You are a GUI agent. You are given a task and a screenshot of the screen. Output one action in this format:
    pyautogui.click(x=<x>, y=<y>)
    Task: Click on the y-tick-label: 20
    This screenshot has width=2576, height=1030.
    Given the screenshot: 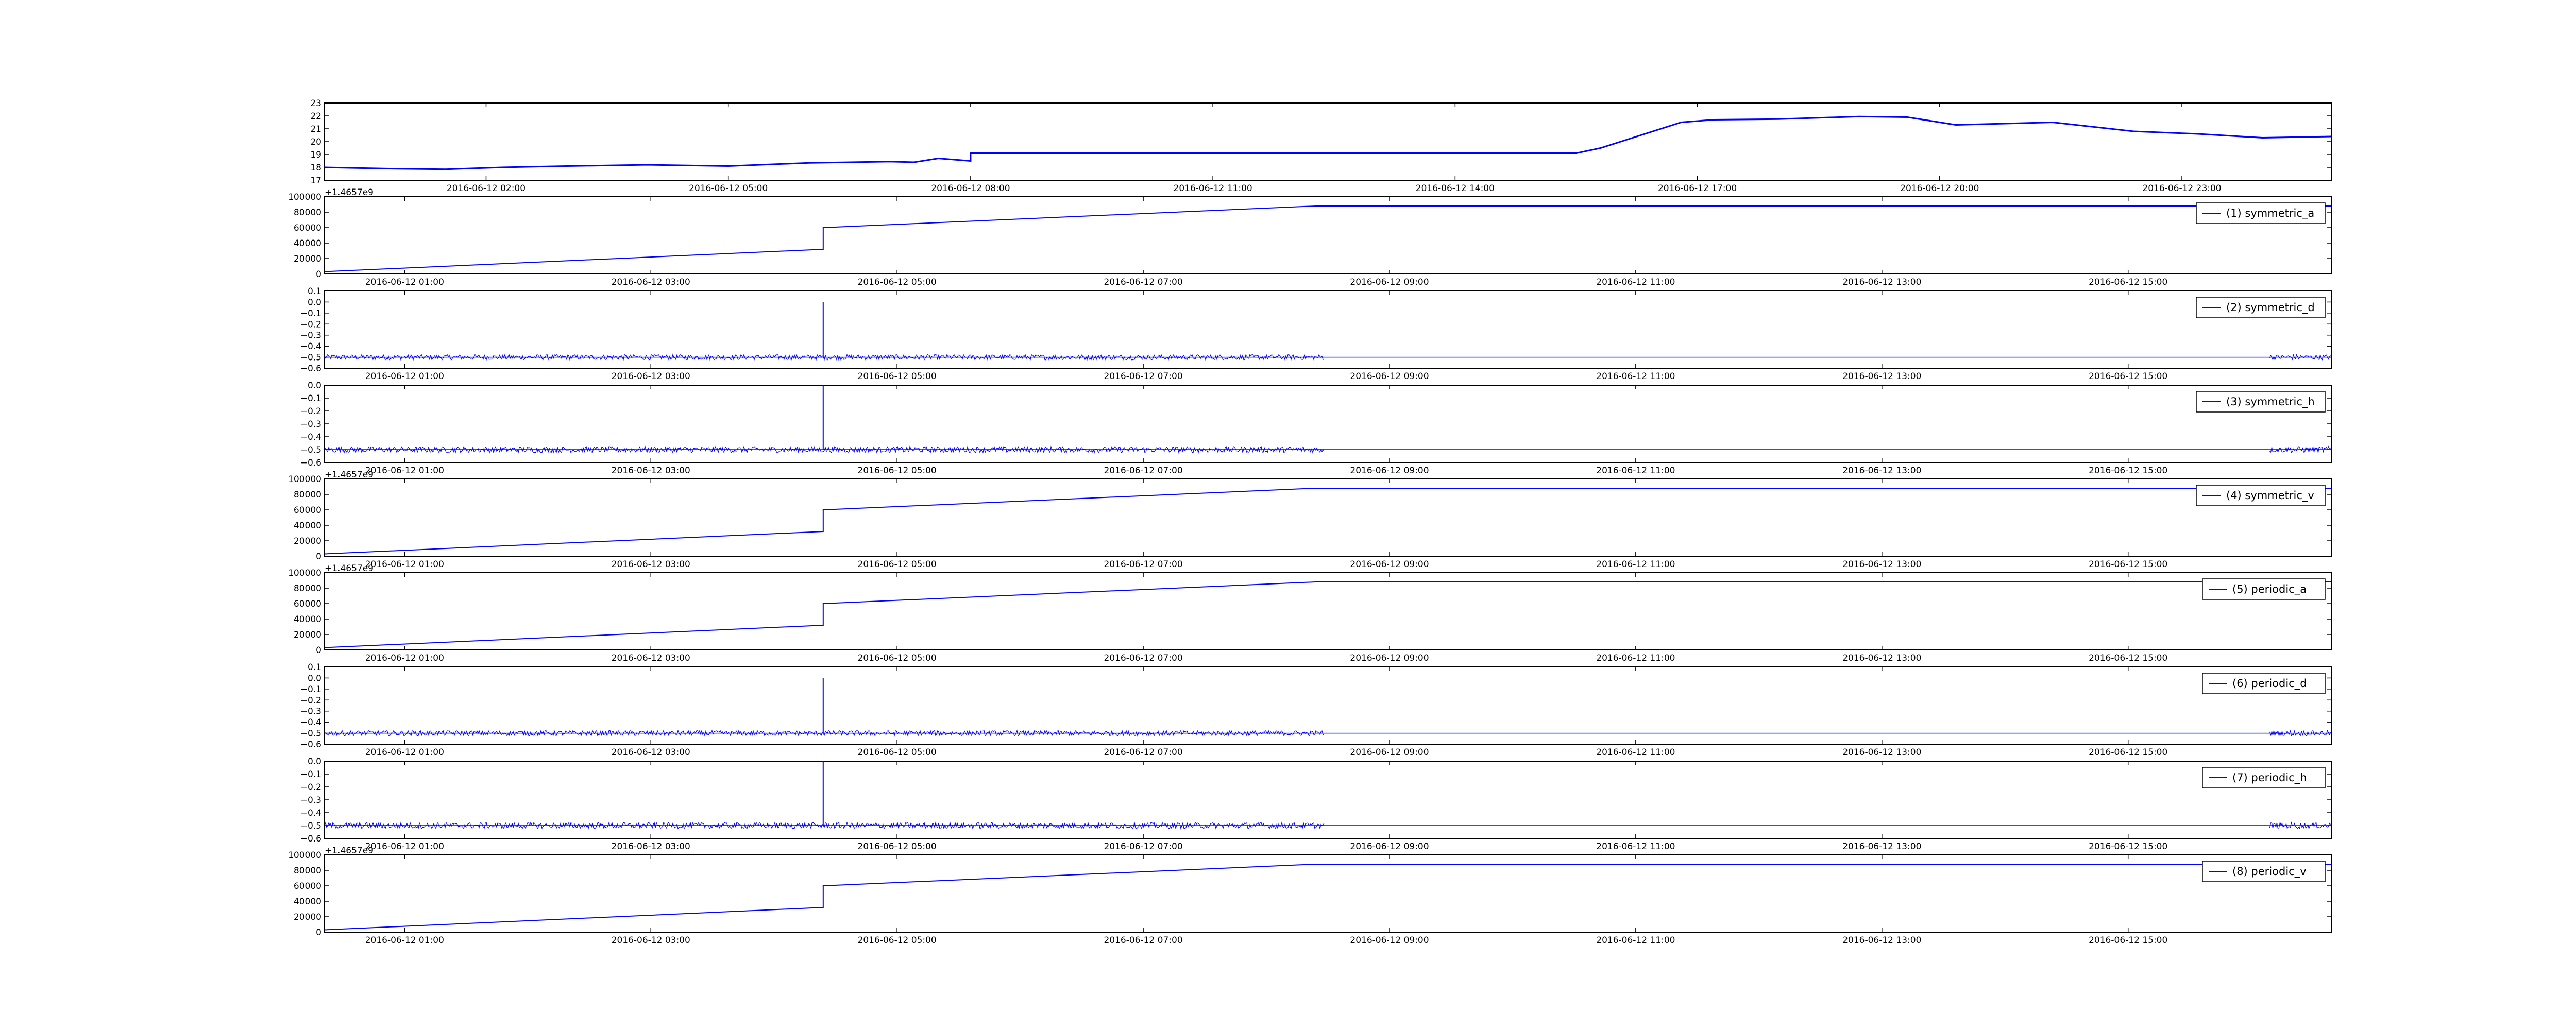 What is the action you would take?
    pyautogui.click(x=315, y=142)
    